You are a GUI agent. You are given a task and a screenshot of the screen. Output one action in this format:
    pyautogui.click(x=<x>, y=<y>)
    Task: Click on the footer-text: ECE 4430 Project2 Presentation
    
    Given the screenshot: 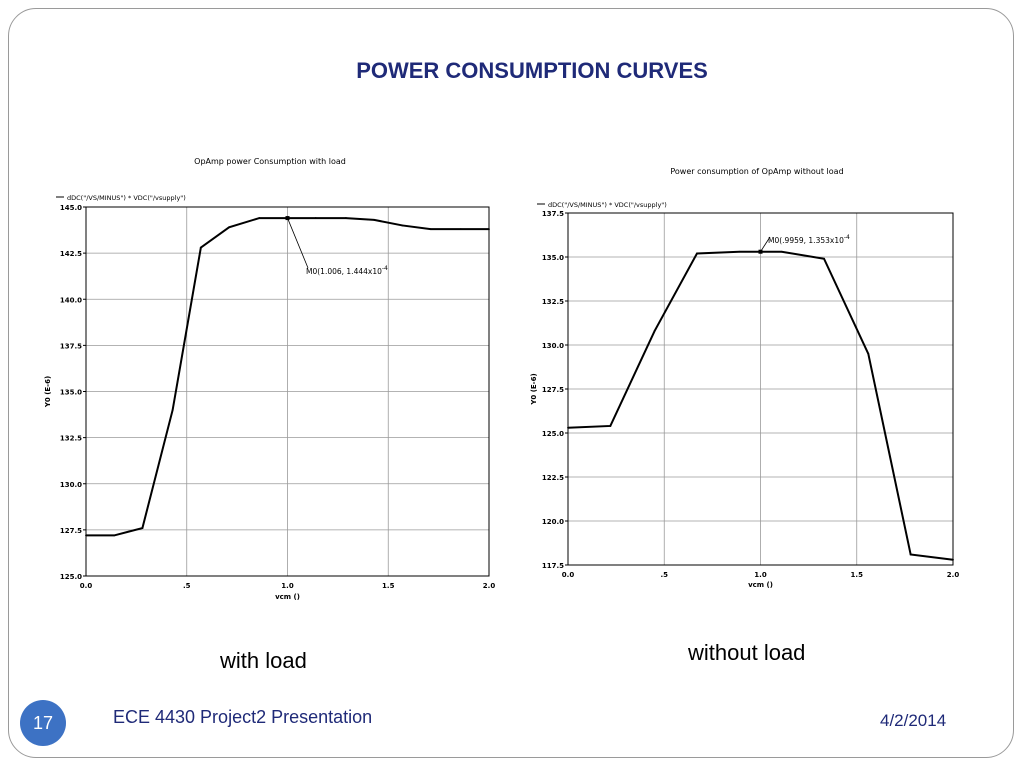 What is the action you would take?
    pyautogui.click(x=243, y=717)
    